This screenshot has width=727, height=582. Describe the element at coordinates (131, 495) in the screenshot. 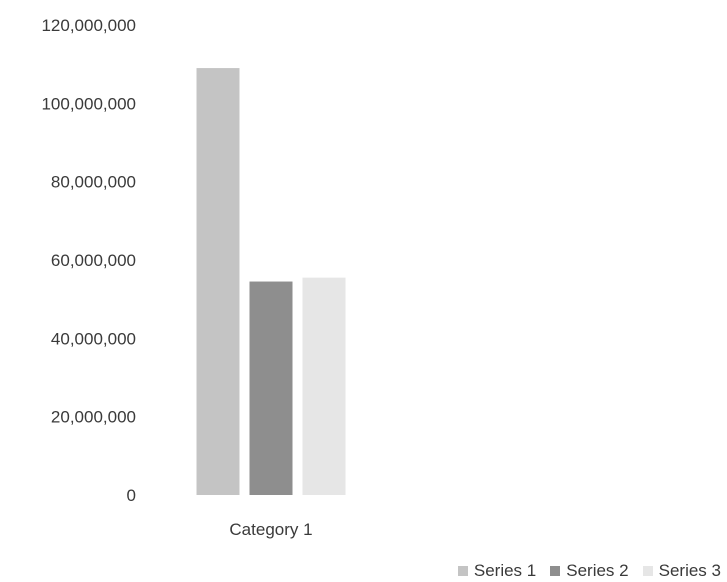

I see `y-tick-label: 0` at that location.